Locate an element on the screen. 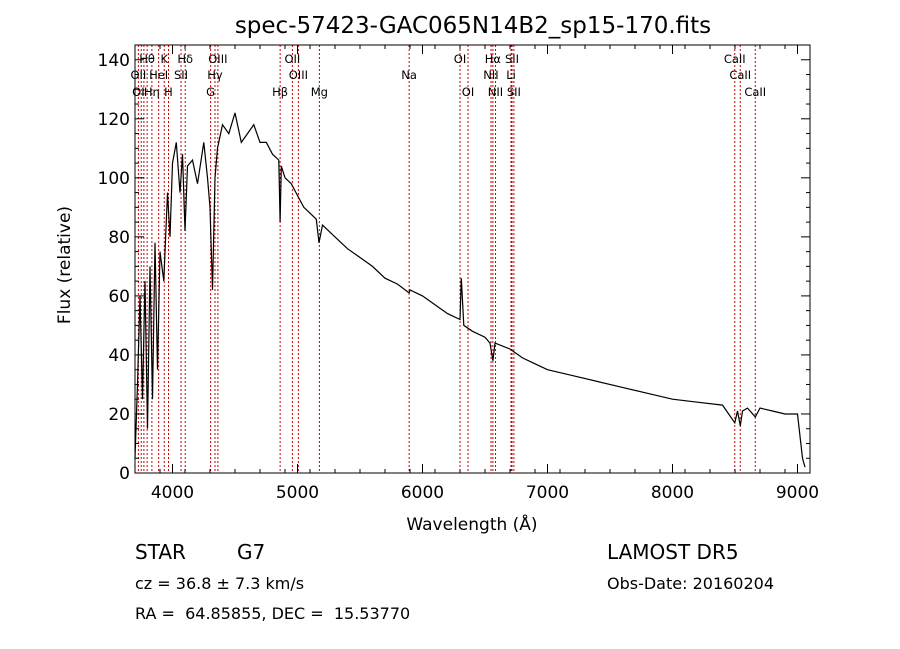 The width and height of the screenshot is (900, 649). x-tick-label: 7000 is located at coordinates (547, 493).